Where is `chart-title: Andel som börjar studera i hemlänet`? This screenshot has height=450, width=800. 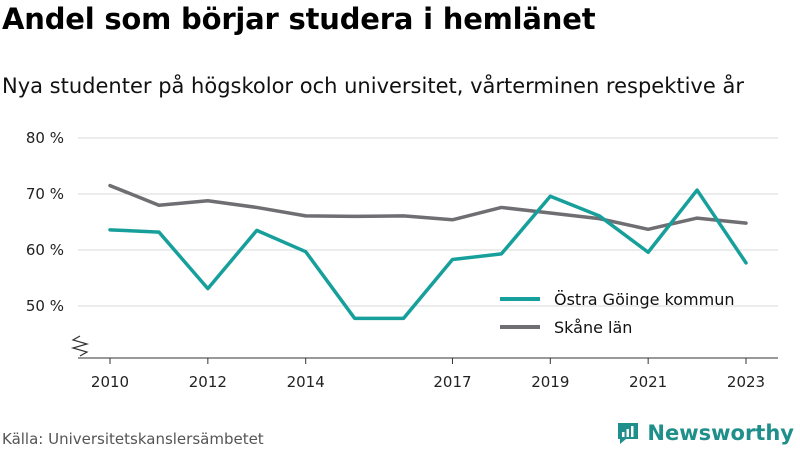
chart-title: Andel som börjar studera i hemlänet is located at coordinates (299, 19).